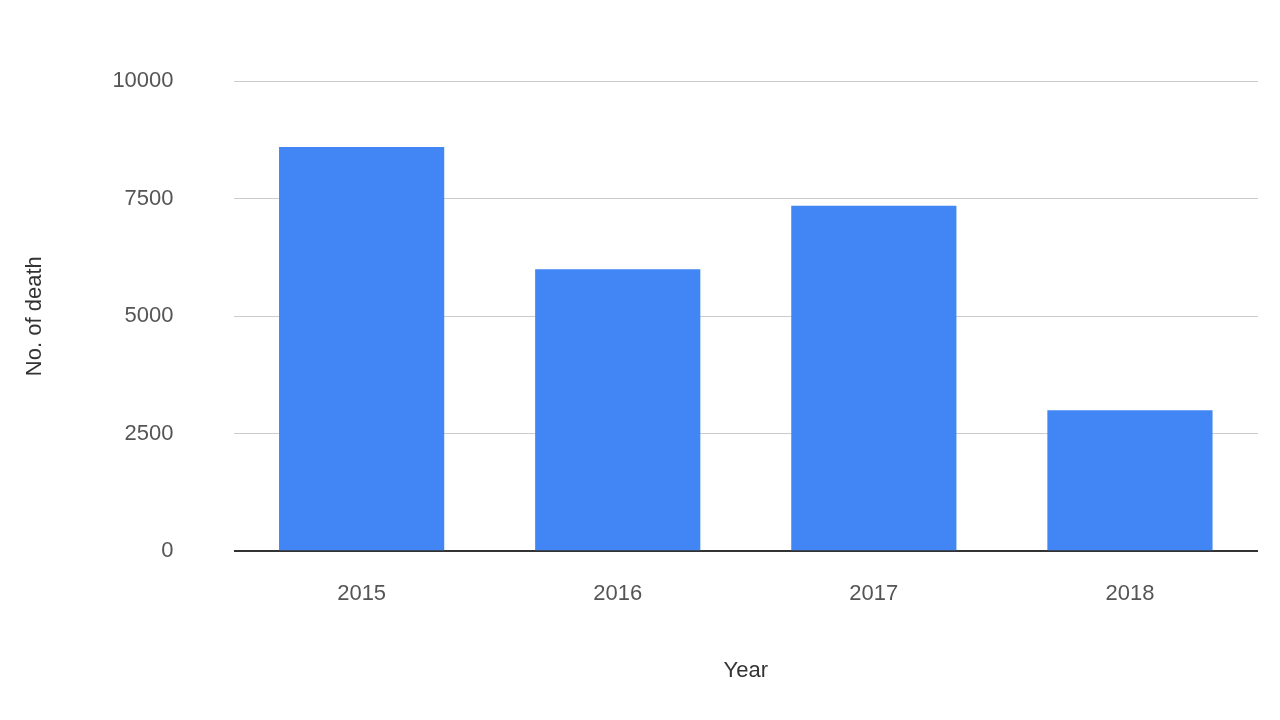  What do you see at coordinates (149, 432) in the screenshot?
I see `y-tick-label: 2500` at bounding box center [149, 432].